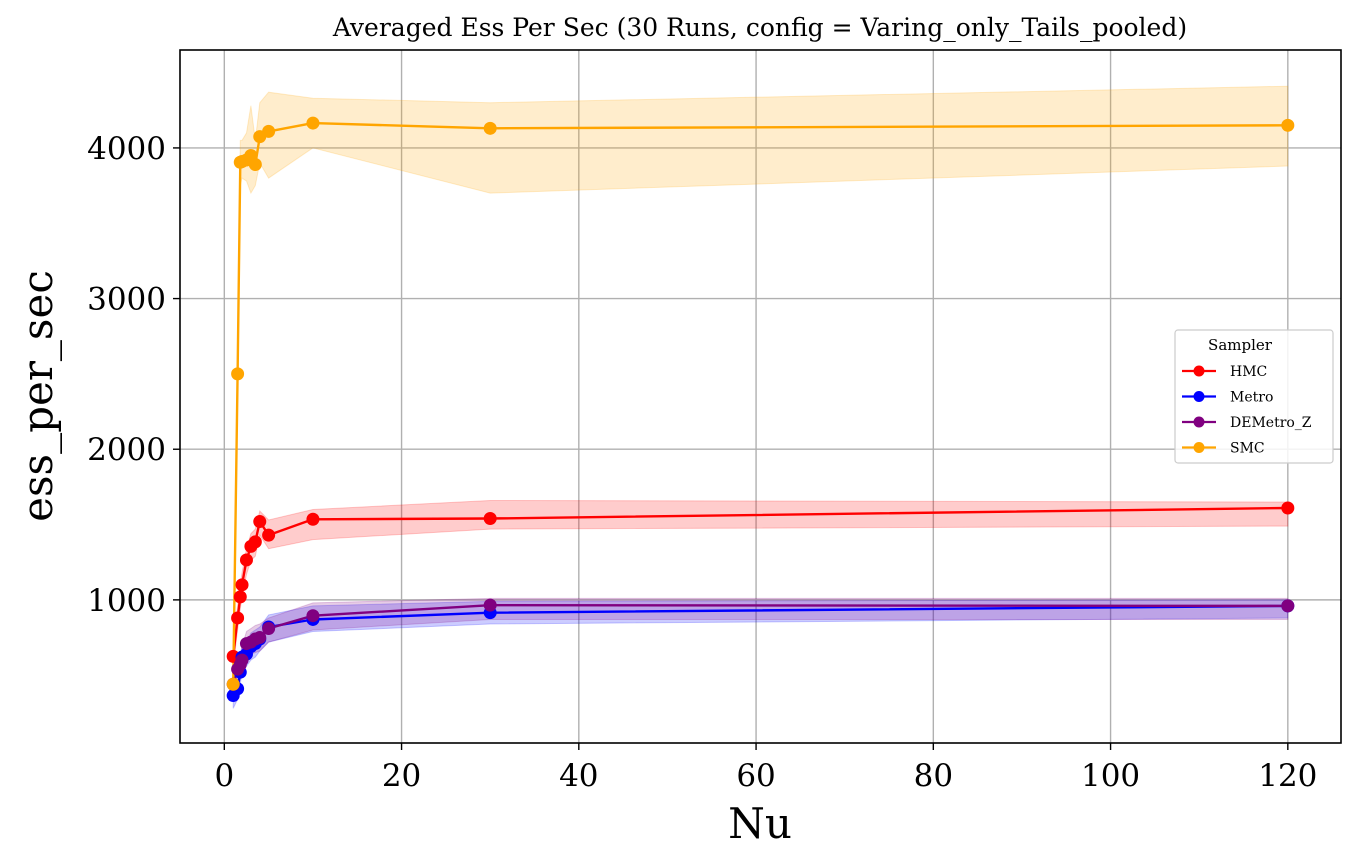 The width and height of the screenshot is (1356, 862). I want to click on x-tick-label: 60, so click(755, 776).